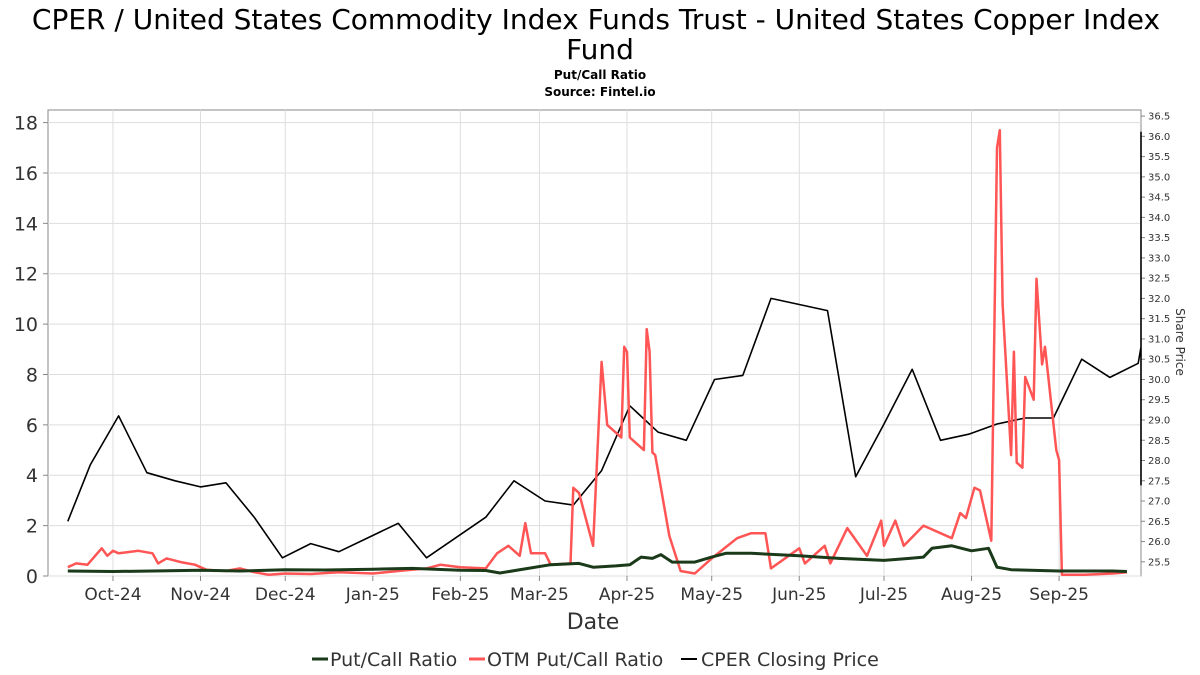  Describe the element at coordinates (1059, 595) in the screenshot. I see `x-tick-label: Sep-25` at that location.